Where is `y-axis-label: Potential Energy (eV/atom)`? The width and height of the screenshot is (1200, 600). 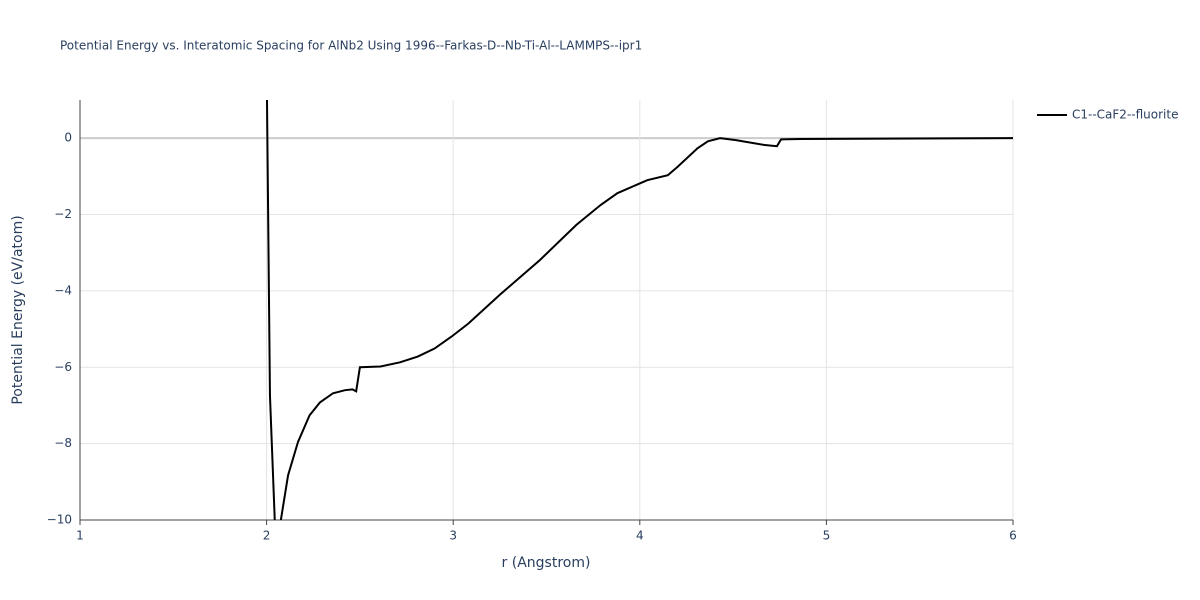
y-axis-label: Potential Energy (eV/atom) is located at coordinates (18, 309).